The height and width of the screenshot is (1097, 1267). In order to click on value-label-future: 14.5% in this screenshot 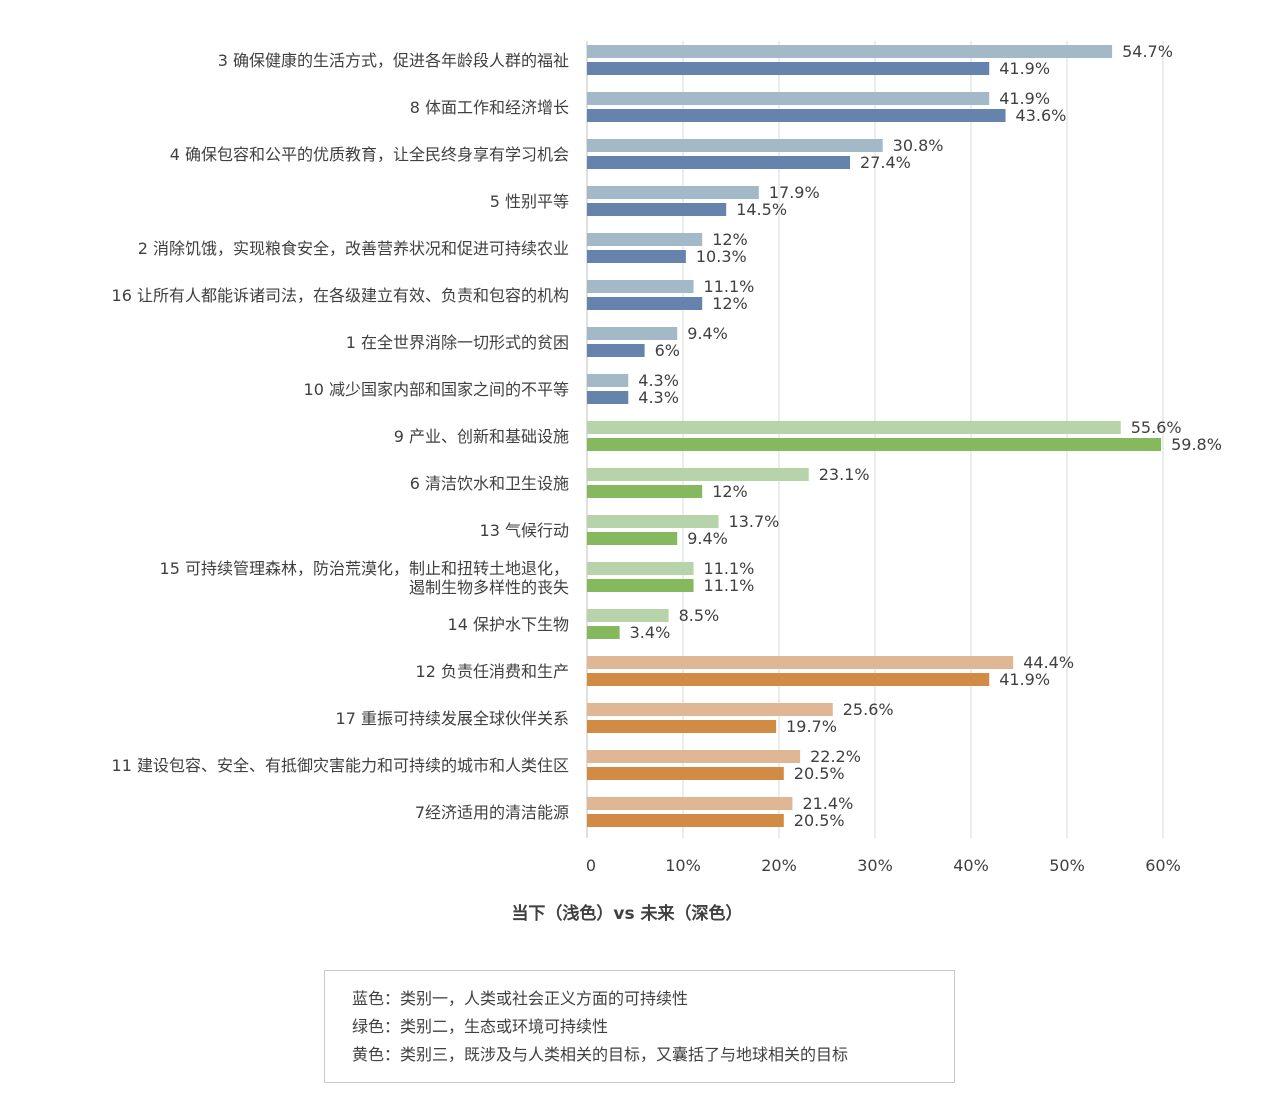, I will do `click(761, 209)`.